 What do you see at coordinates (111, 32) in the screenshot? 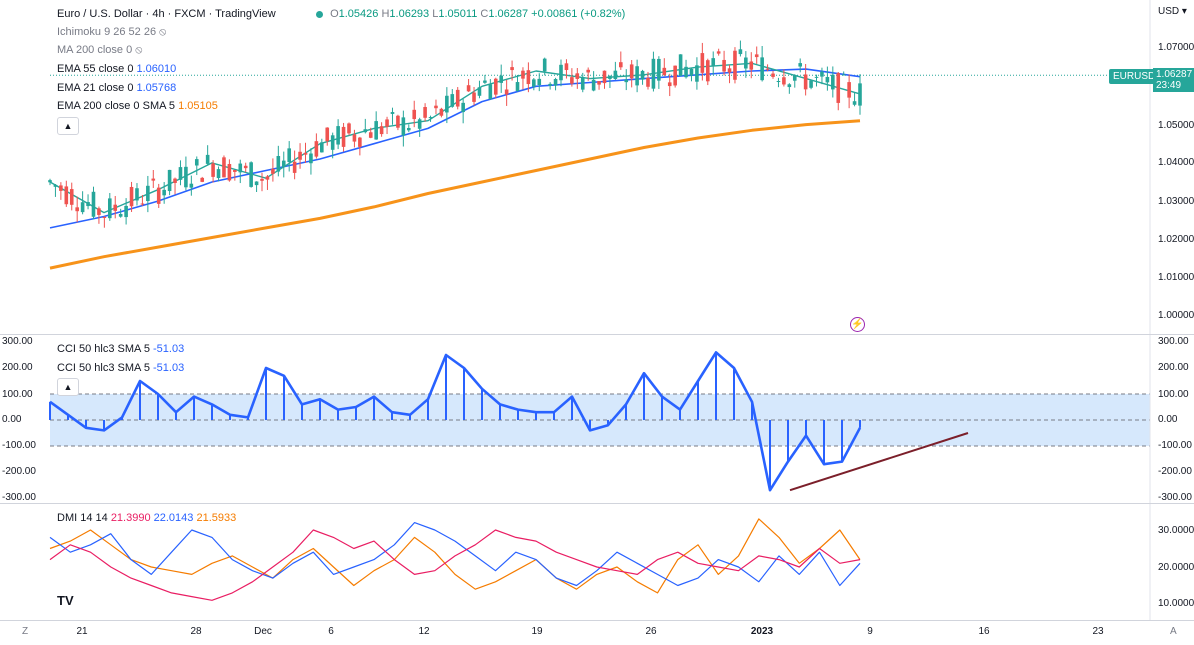
I see `indicator-ichimoku: Ichimoku 9 26 52 26 ⦸` at bounding box center [111, 32].